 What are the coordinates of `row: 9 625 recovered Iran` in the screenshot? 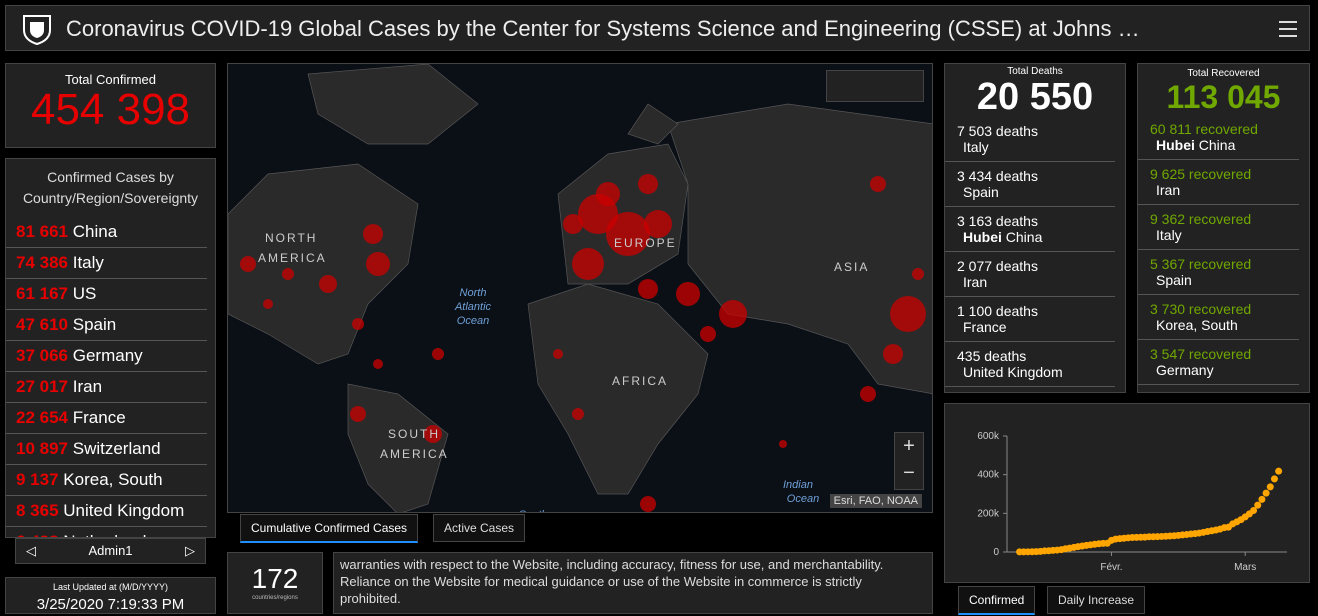 It's located at (1218, 182).